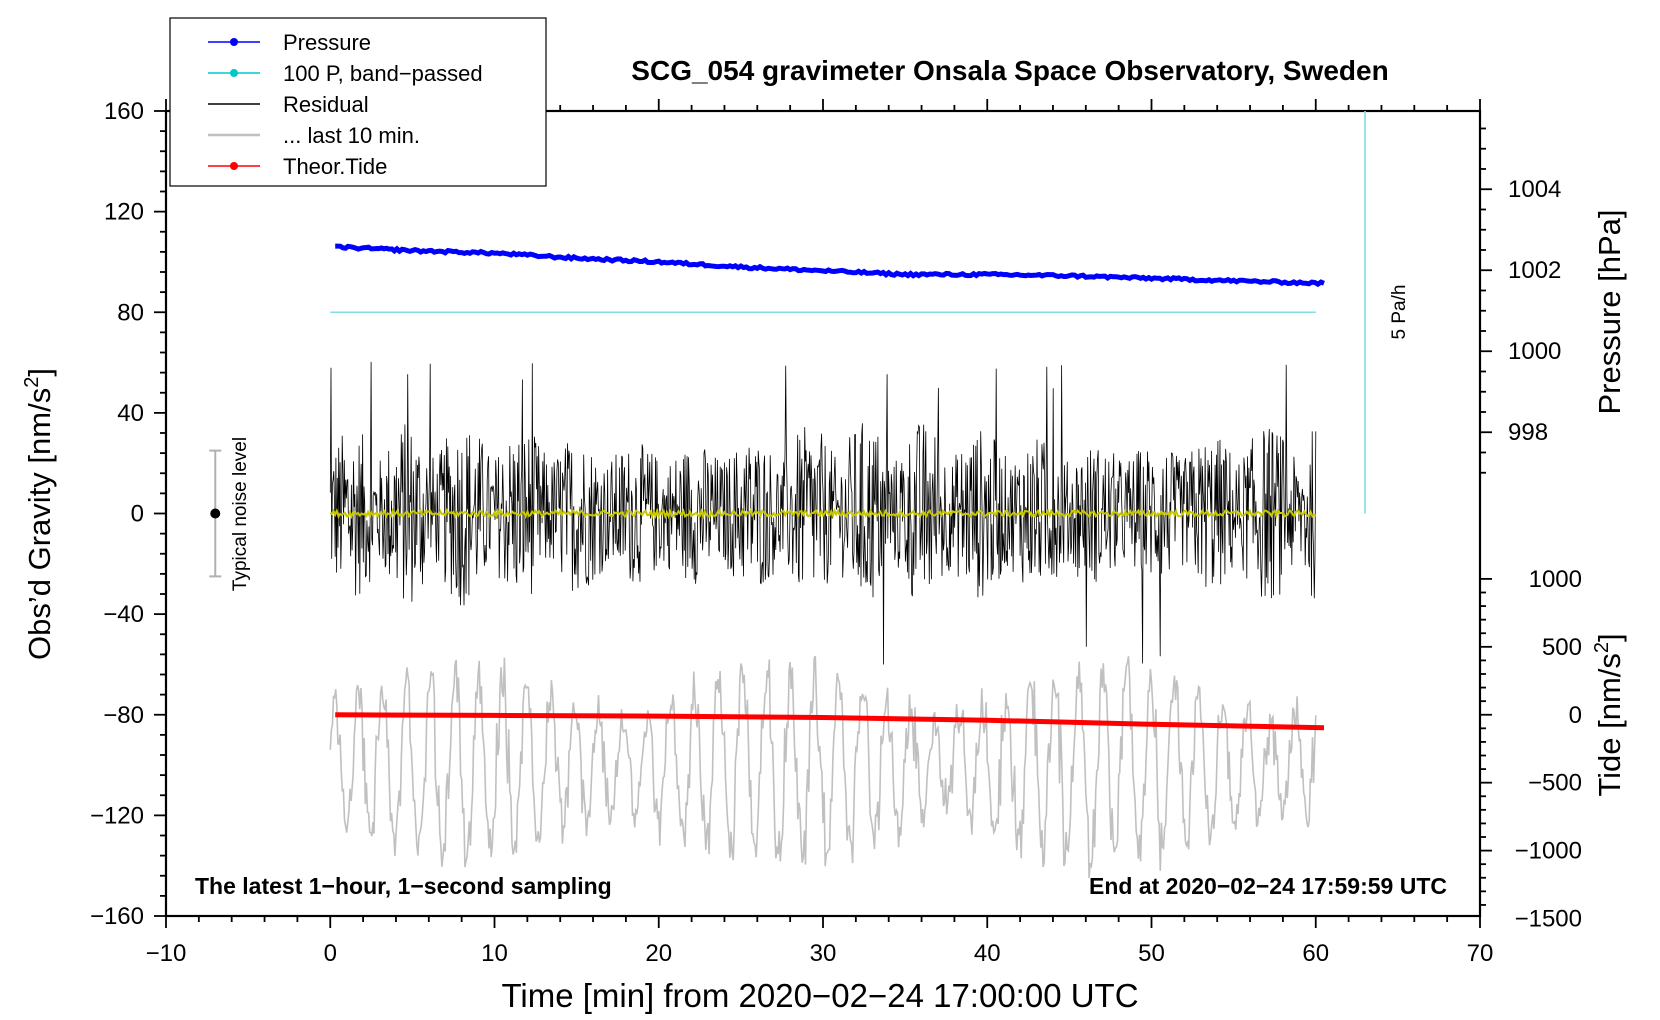  I want to click on y-axis-label-left: Obs’d Gravity [nm/s2], so click(39, 514).